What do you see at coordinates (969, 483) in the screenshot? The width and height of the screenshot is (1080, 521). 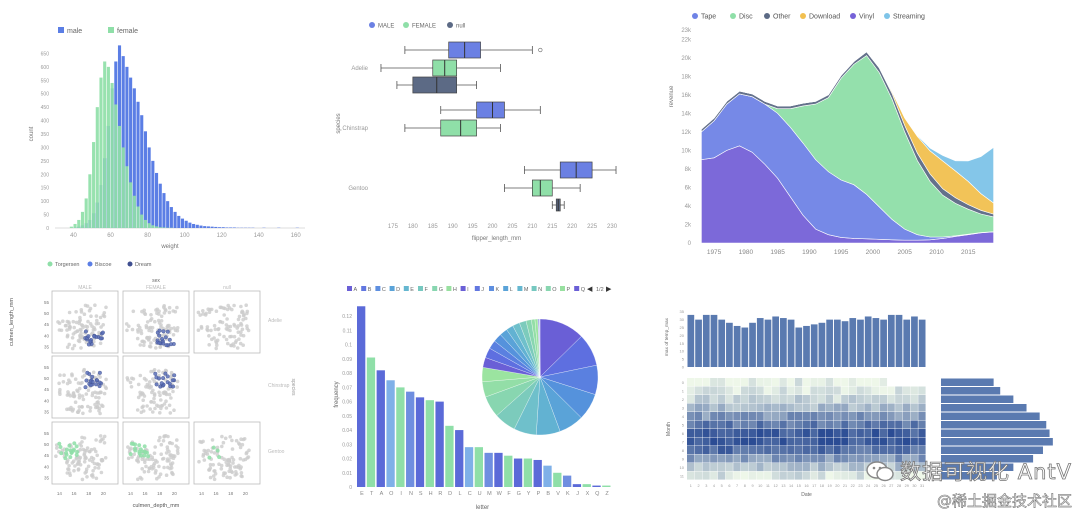 I see `watermark: 数据可视化 AntV @稀土掘金技术社区` at bounding box center [969, 483].